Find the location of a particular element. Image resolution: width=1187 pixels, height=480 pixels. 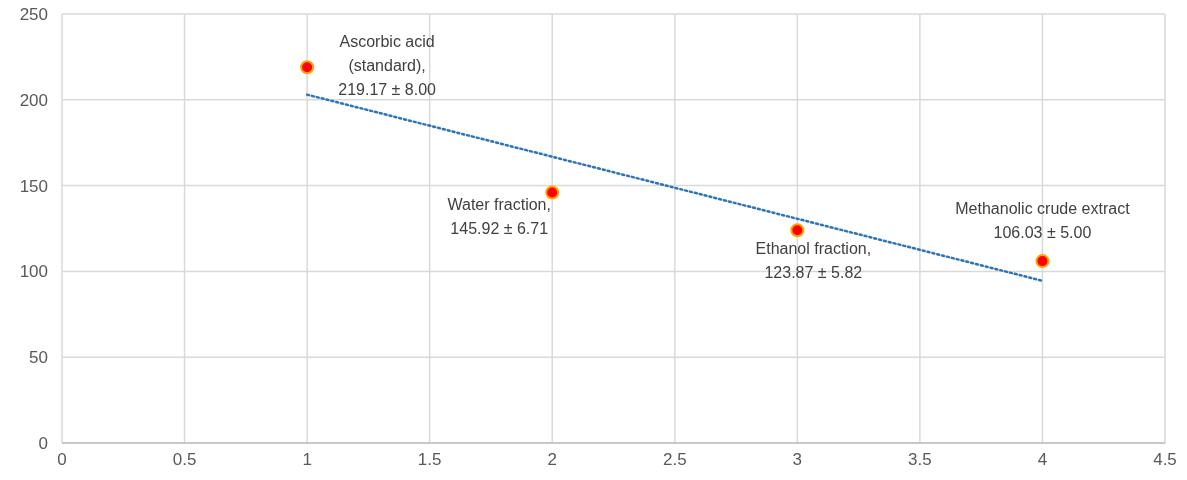

y-tick-label: 100 is located at coordinates (33, 272).